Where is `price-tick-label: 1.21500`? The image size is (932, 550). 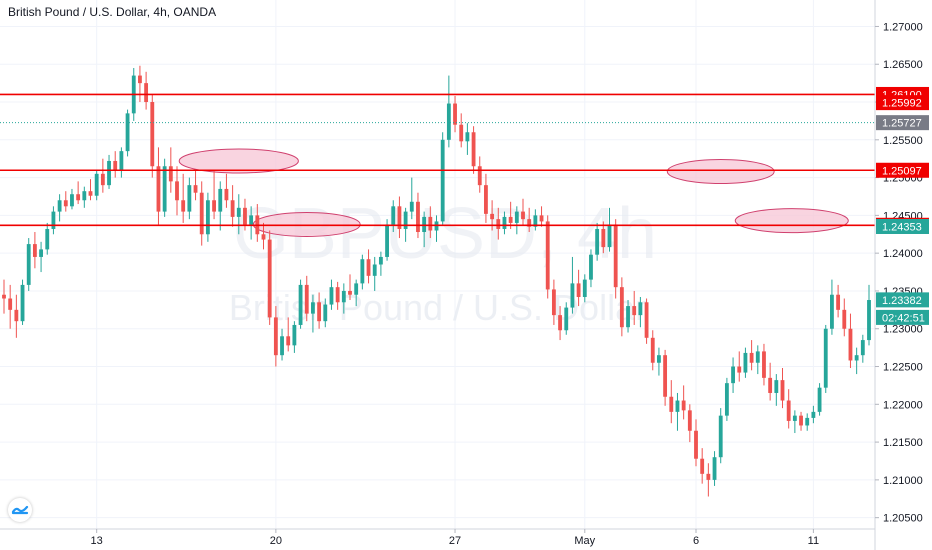
price-tick-label: 1.21500 is located at coordinates (903, 443).